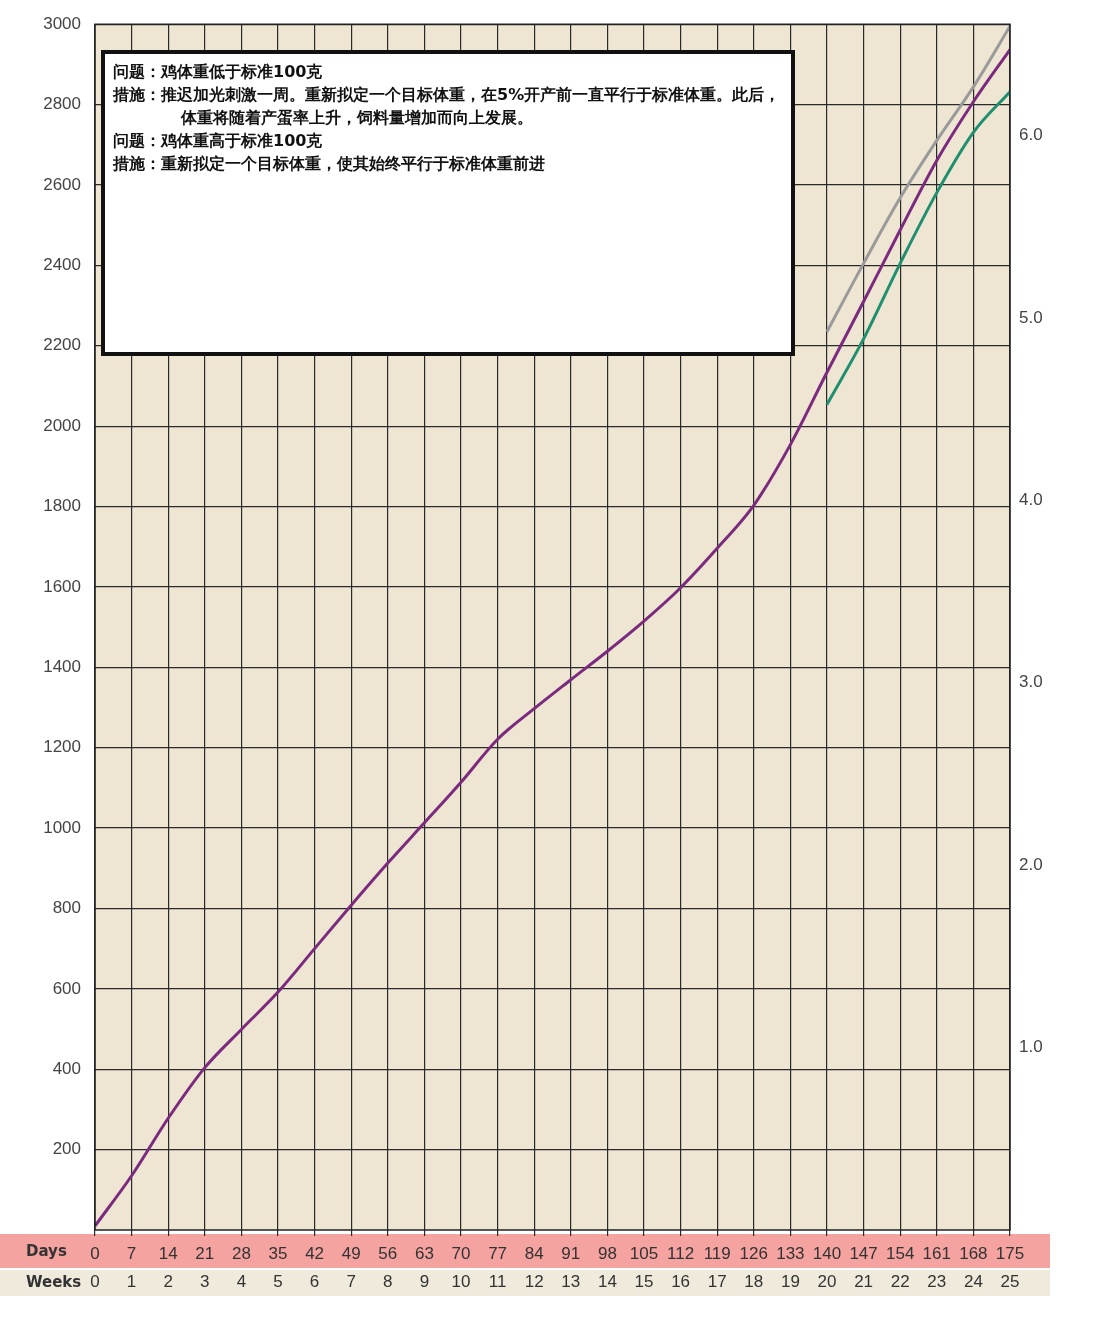 The width and height of the screenshot is (1102, 1326). I want to click on x2-tick-label: 17, so click(717, 1281).